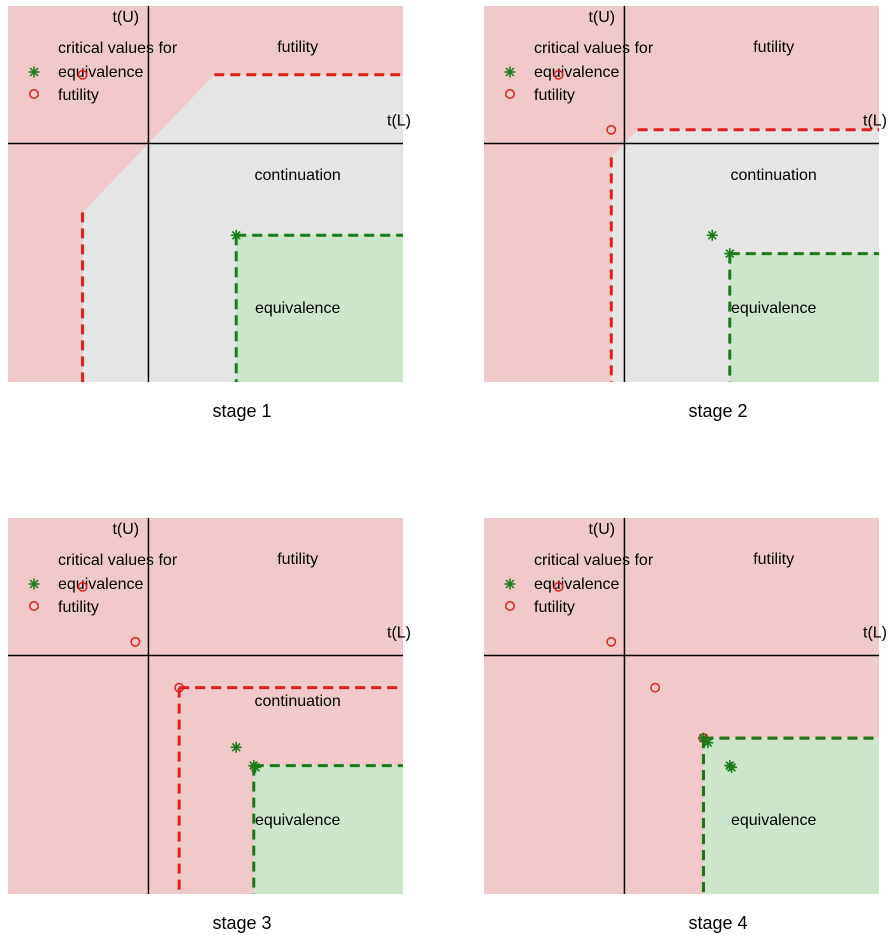 The image size is (892, 935). Describe the element at coordinates (241, 411) in the screenshot. I see `stage-caption: stage 1` at that location.